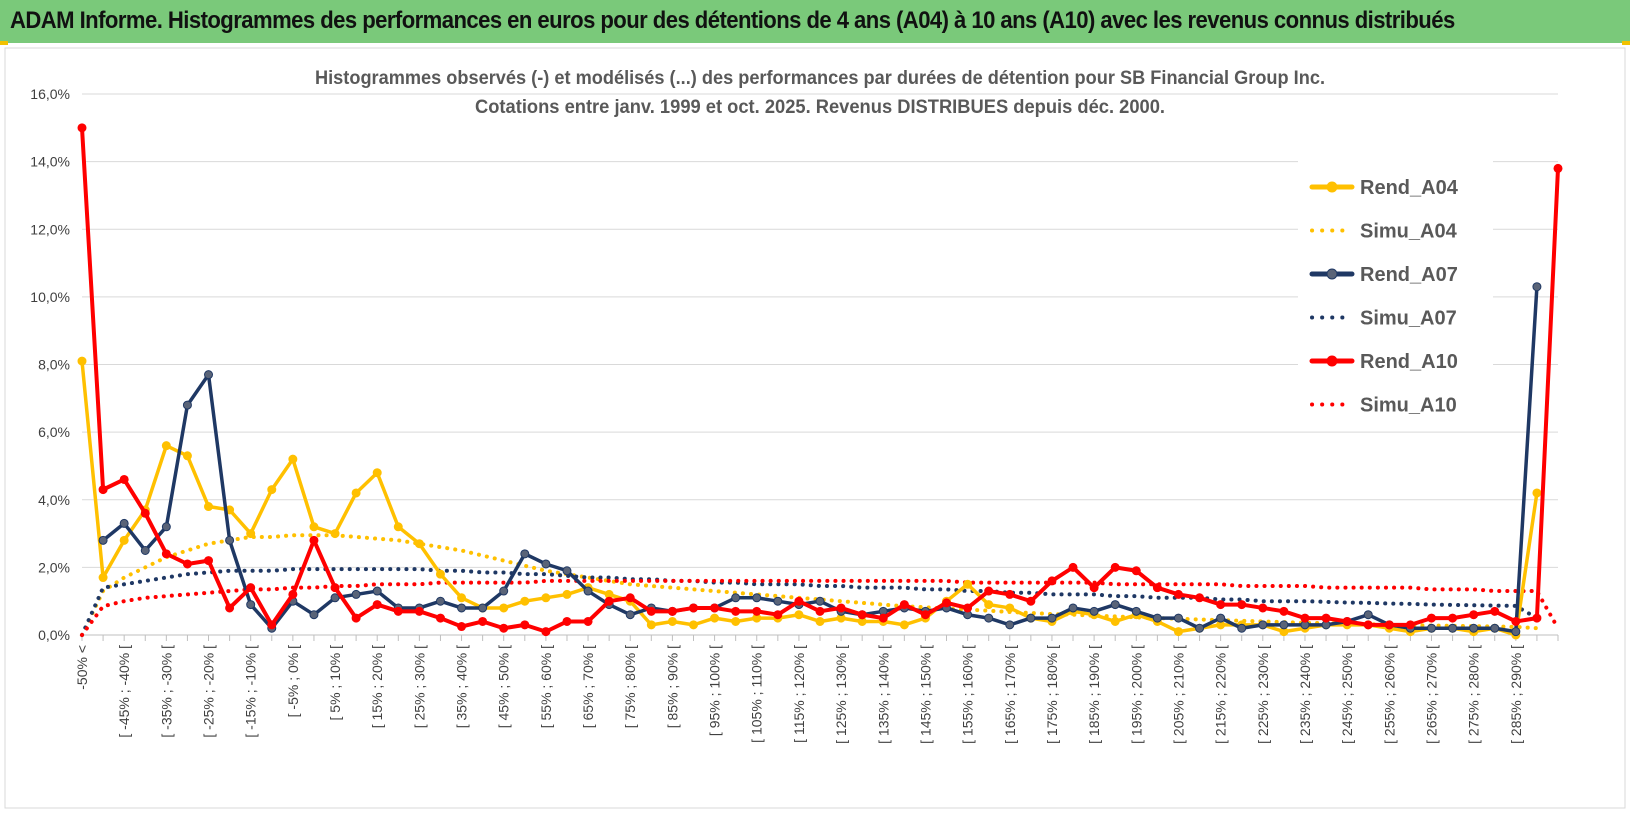 This screenshot has height=815, width=1630. Describe the element at coordinates (1332, 274) in the screenshot. I see `legend-marker` at that location.